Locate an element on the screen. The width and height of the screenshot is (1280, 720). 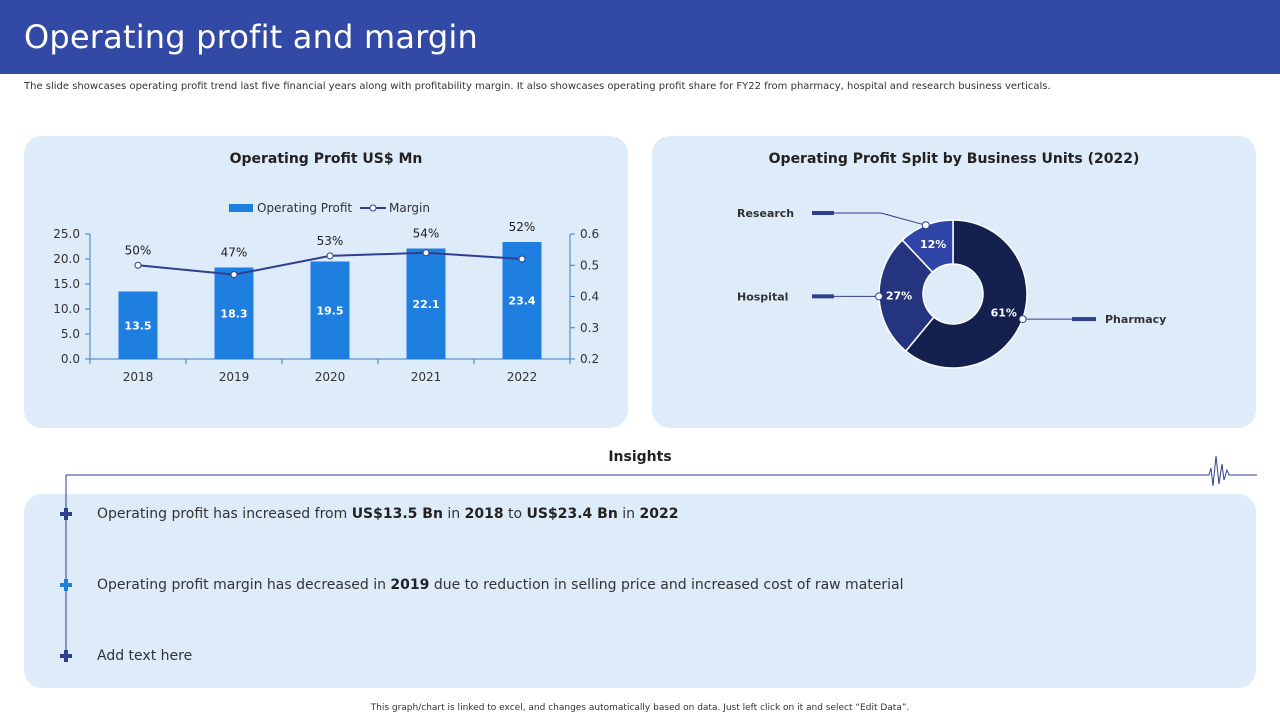
margin-data-label: 52% is located at coordinates (522, 227).